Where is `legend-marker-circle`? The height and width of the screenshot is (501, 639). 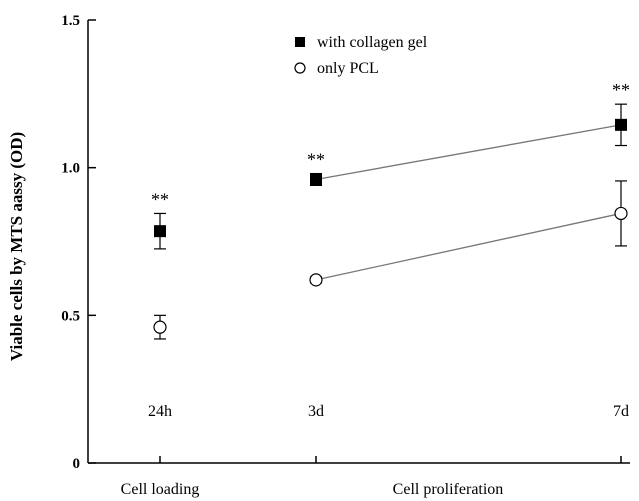 legend-marker-circle is located at coordinates (300, 68).